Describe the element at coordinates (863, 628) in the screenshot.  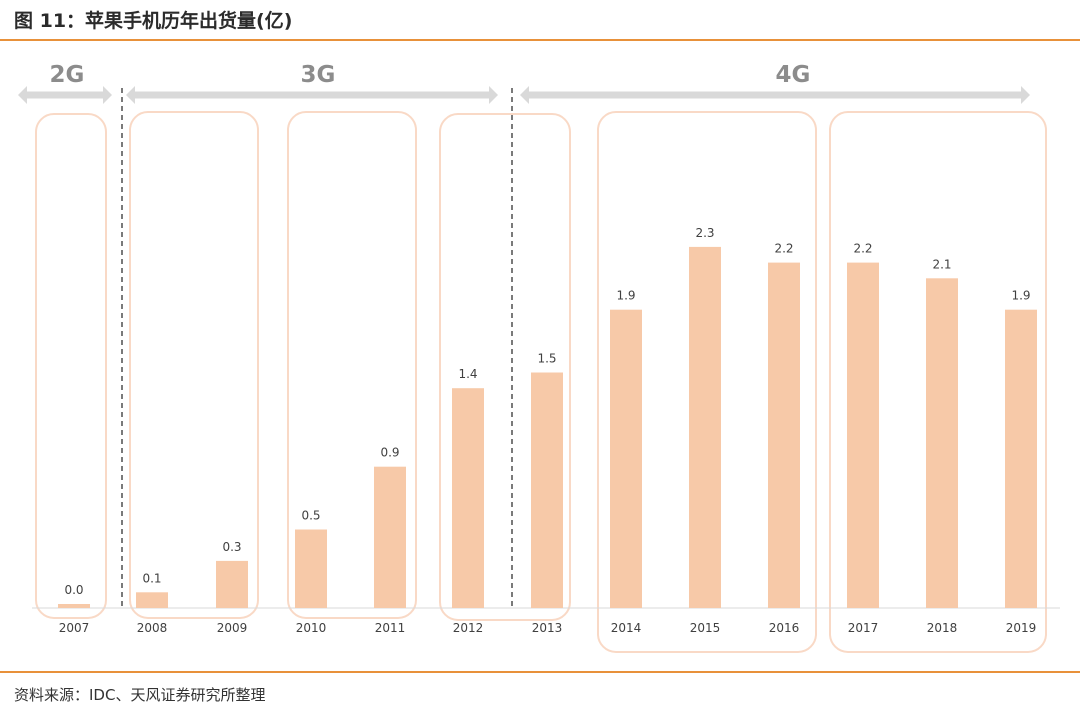
I see `year-label-2017: 2017` at that location.